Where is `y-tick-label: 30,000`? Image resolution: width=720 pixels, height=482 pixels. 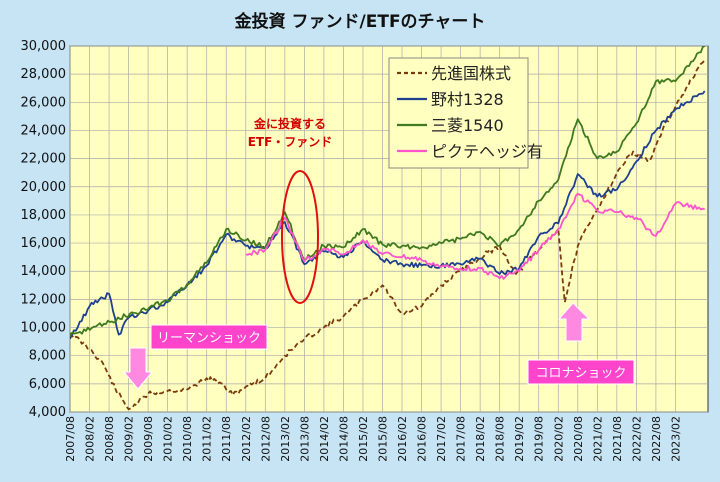
y-tick-label: 30,000 is located at coordinates (44, 46).